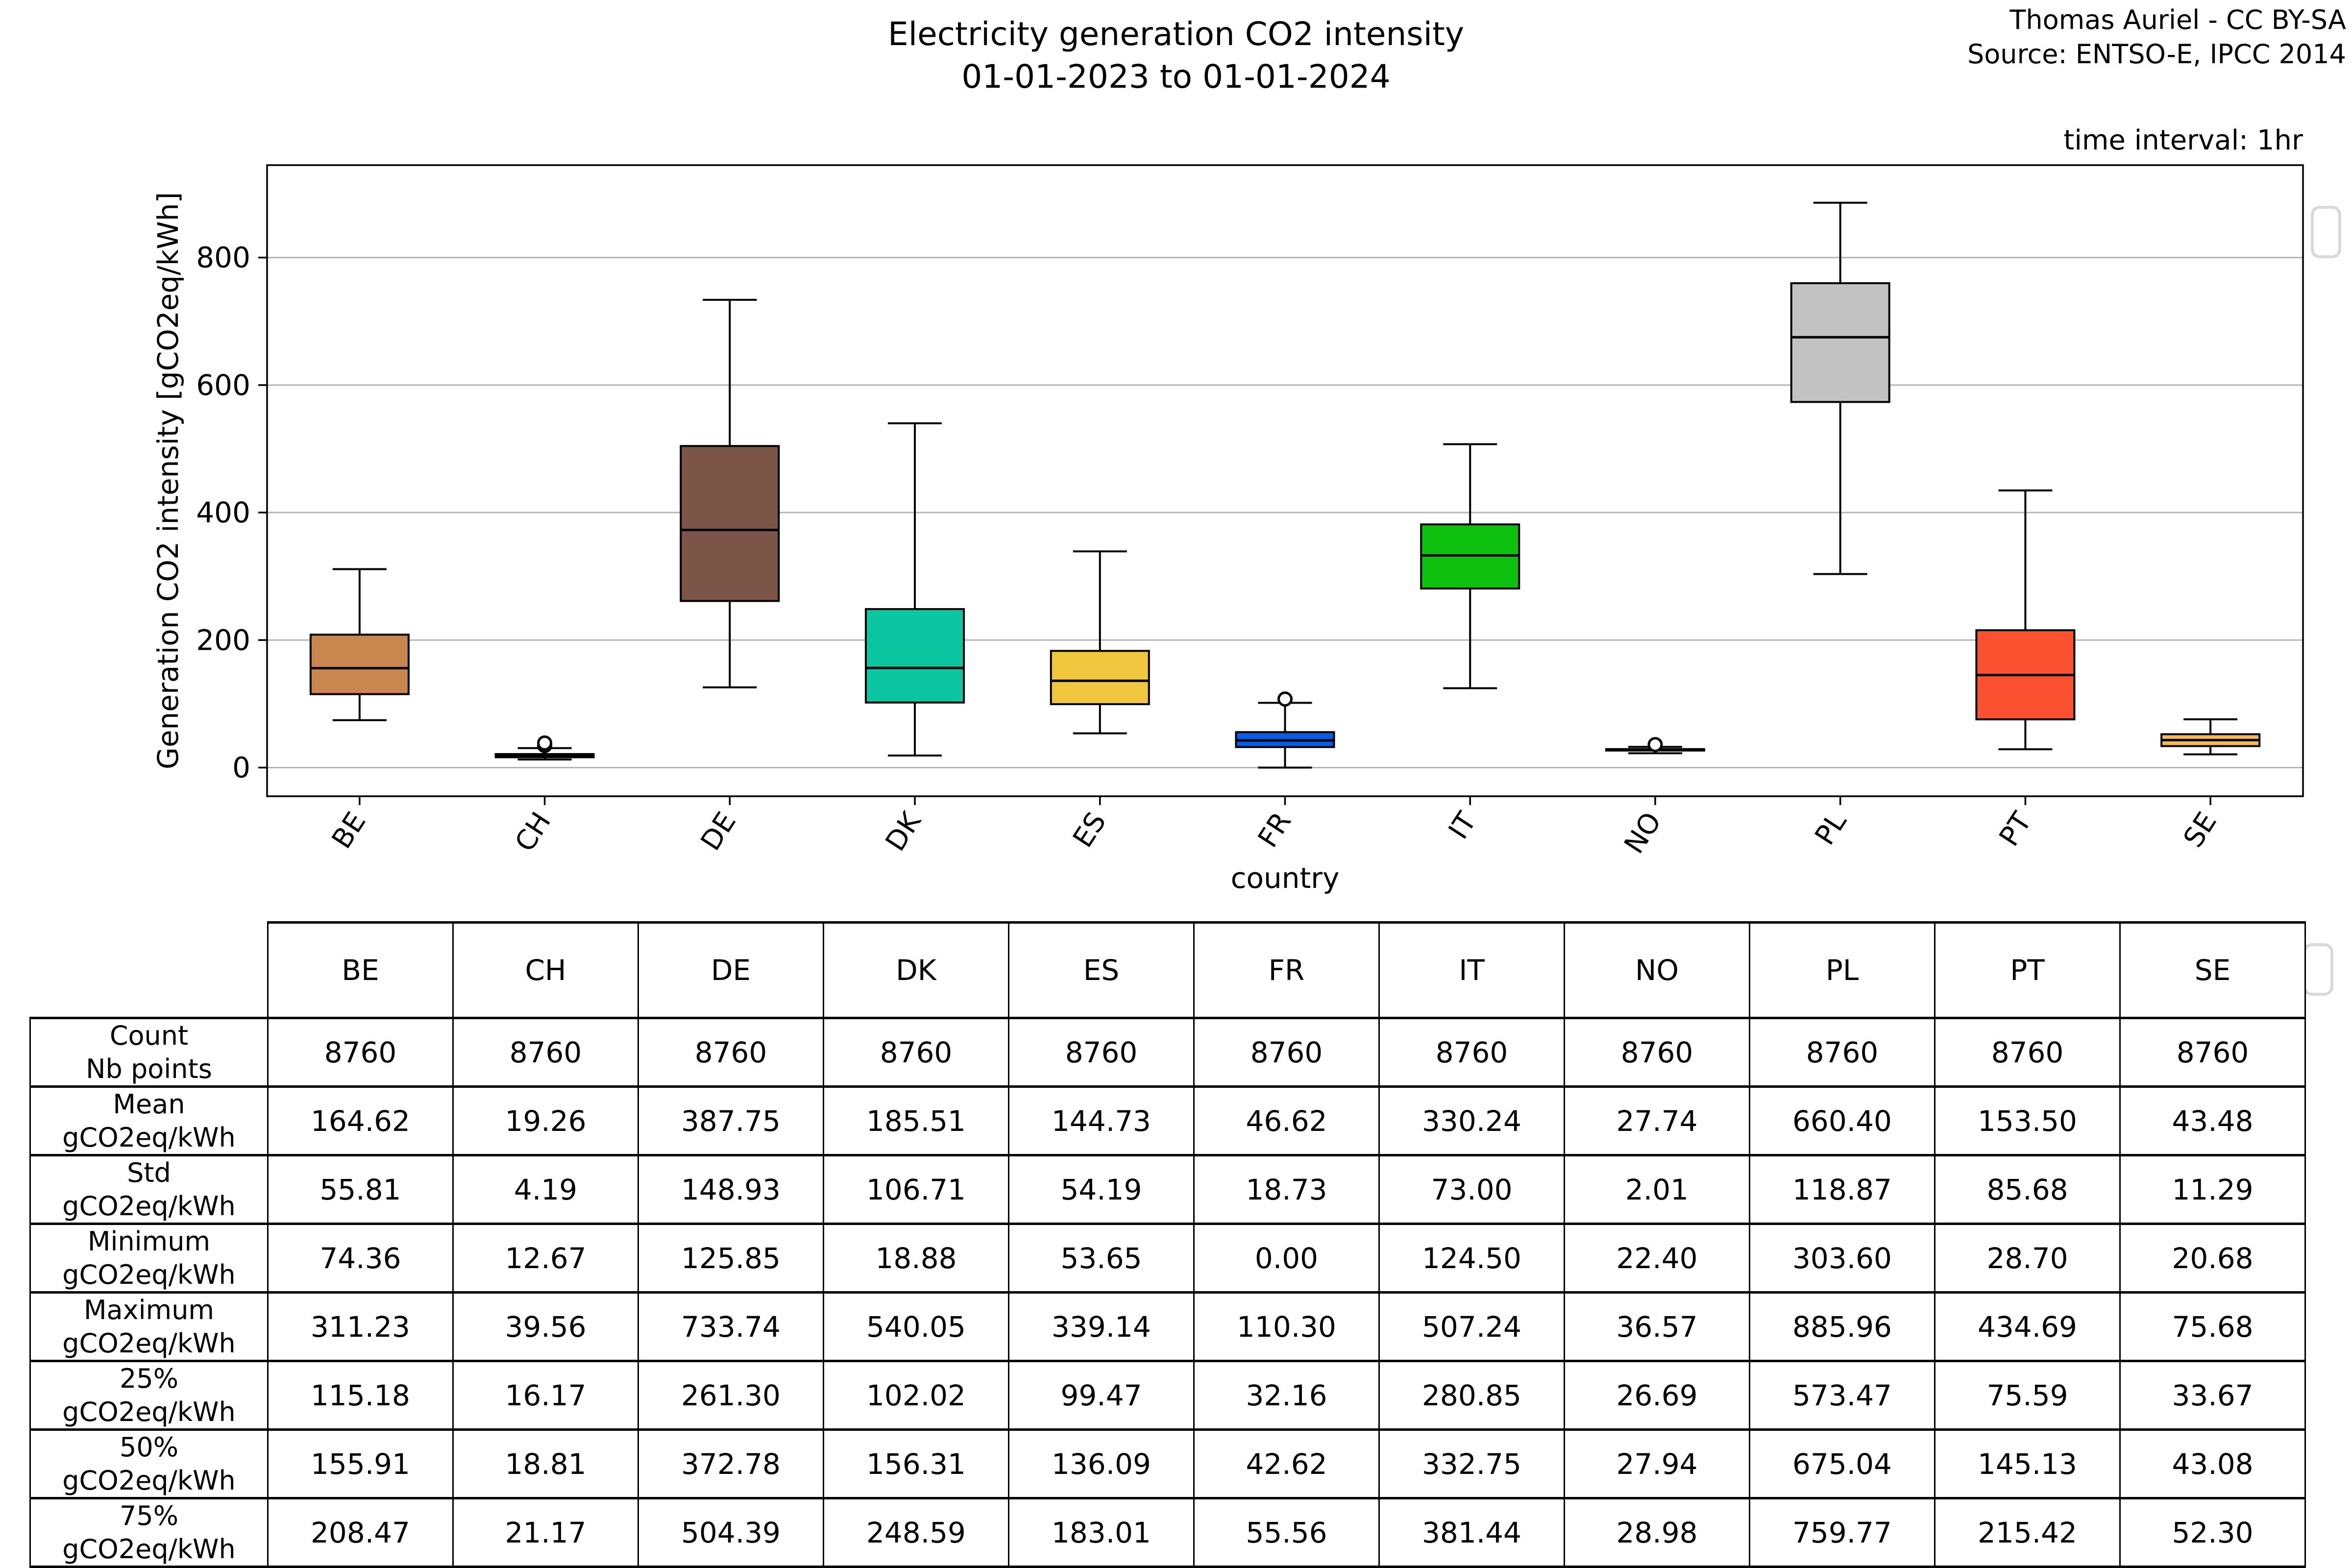 This screenshot has height=1568, width=2352. I want to click on attribution-author: Thomas Auriel - CC BY-SA, so click(2177, 19).